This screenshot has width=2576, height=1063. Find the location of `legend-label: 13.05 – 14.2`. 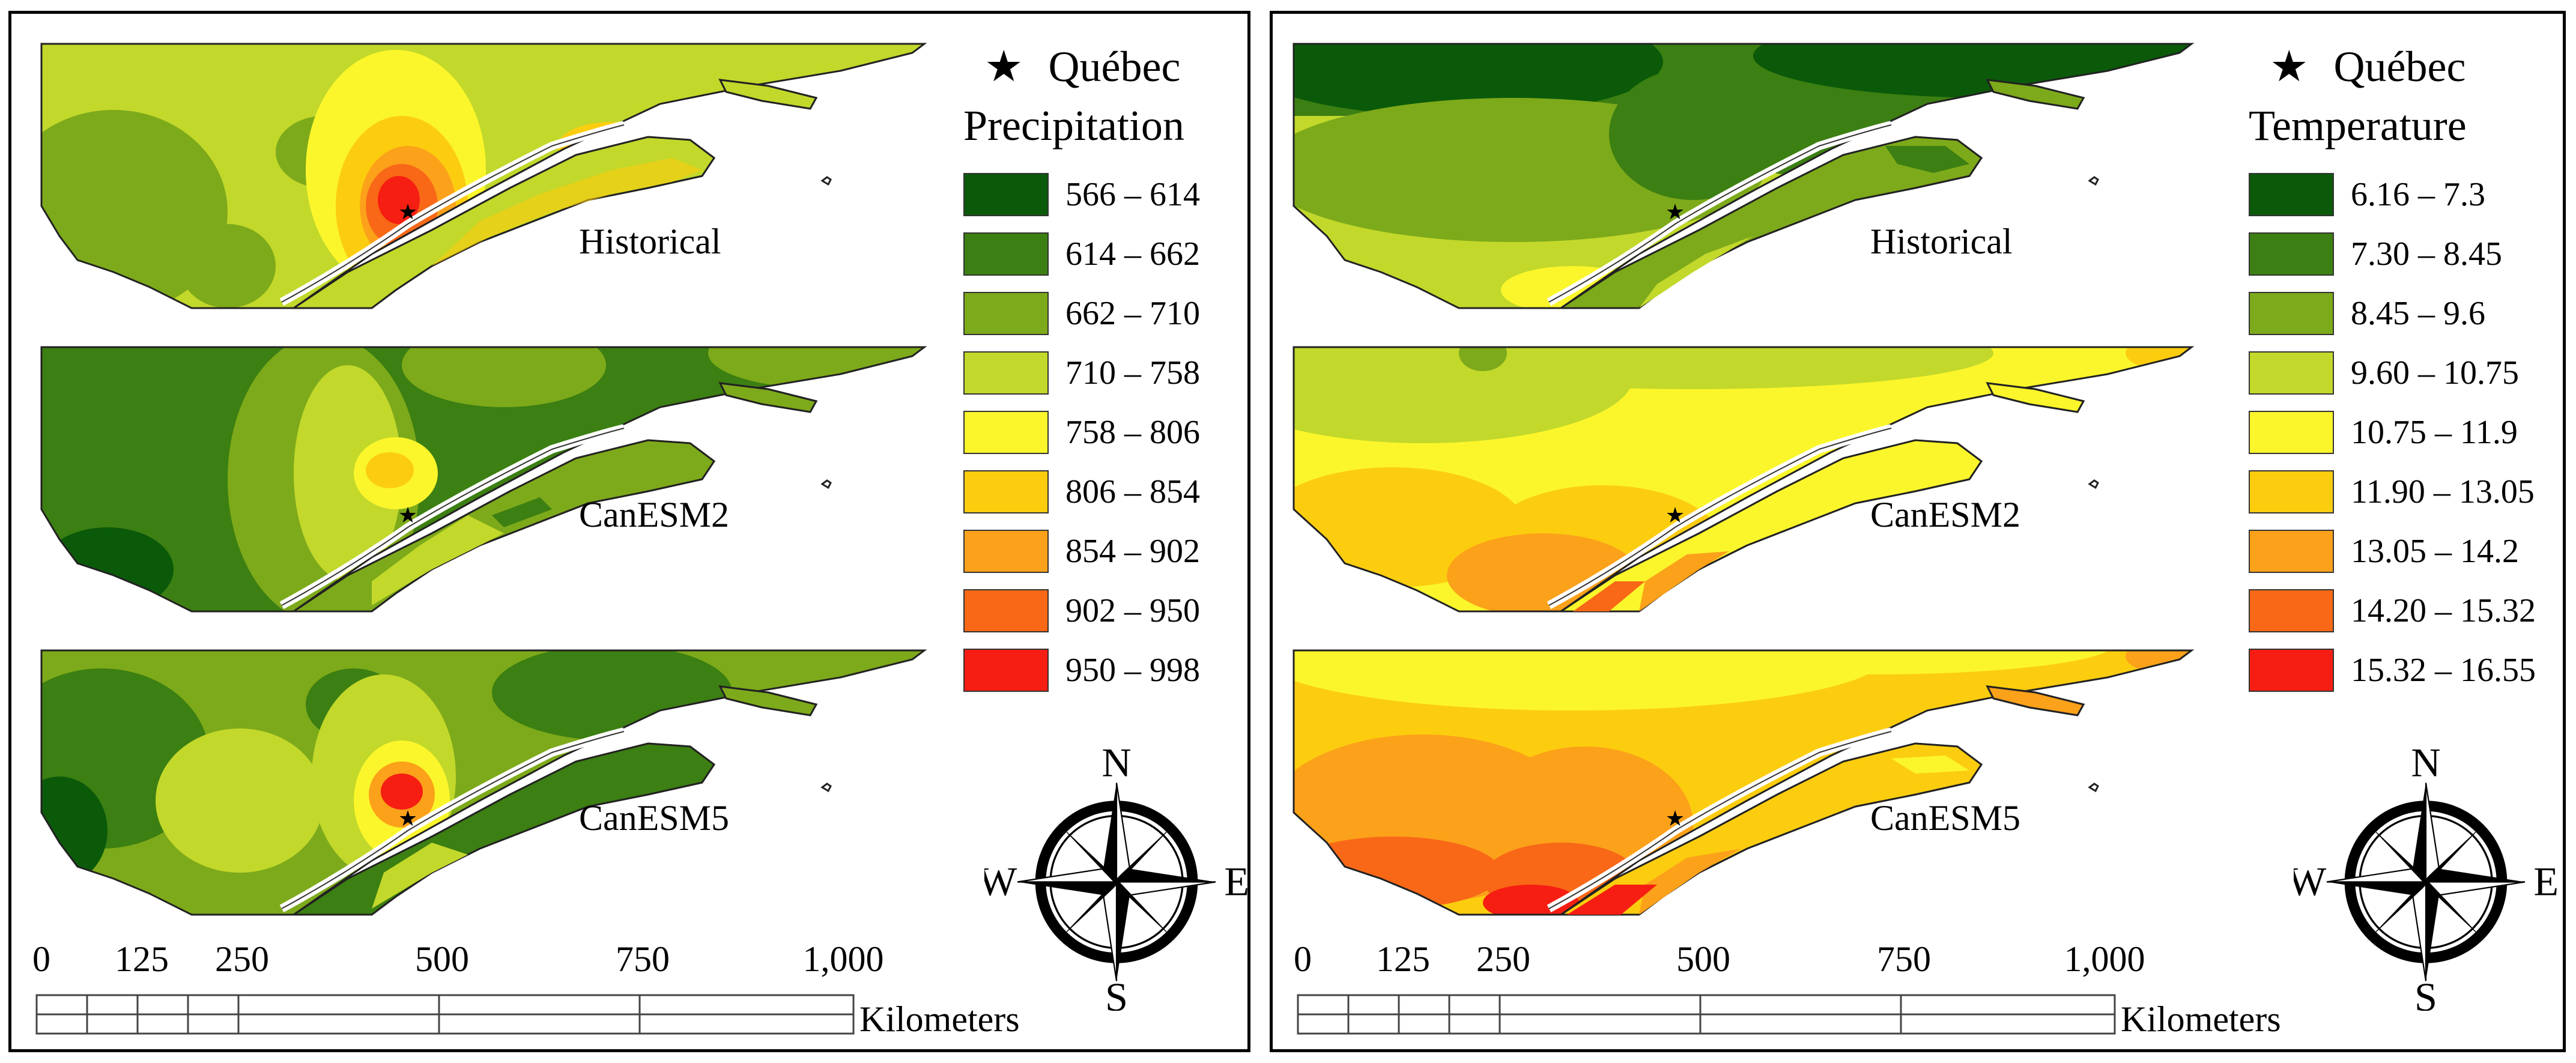

legend-label: 13.05 – 14.2 is located at coordinates (2435, 551).